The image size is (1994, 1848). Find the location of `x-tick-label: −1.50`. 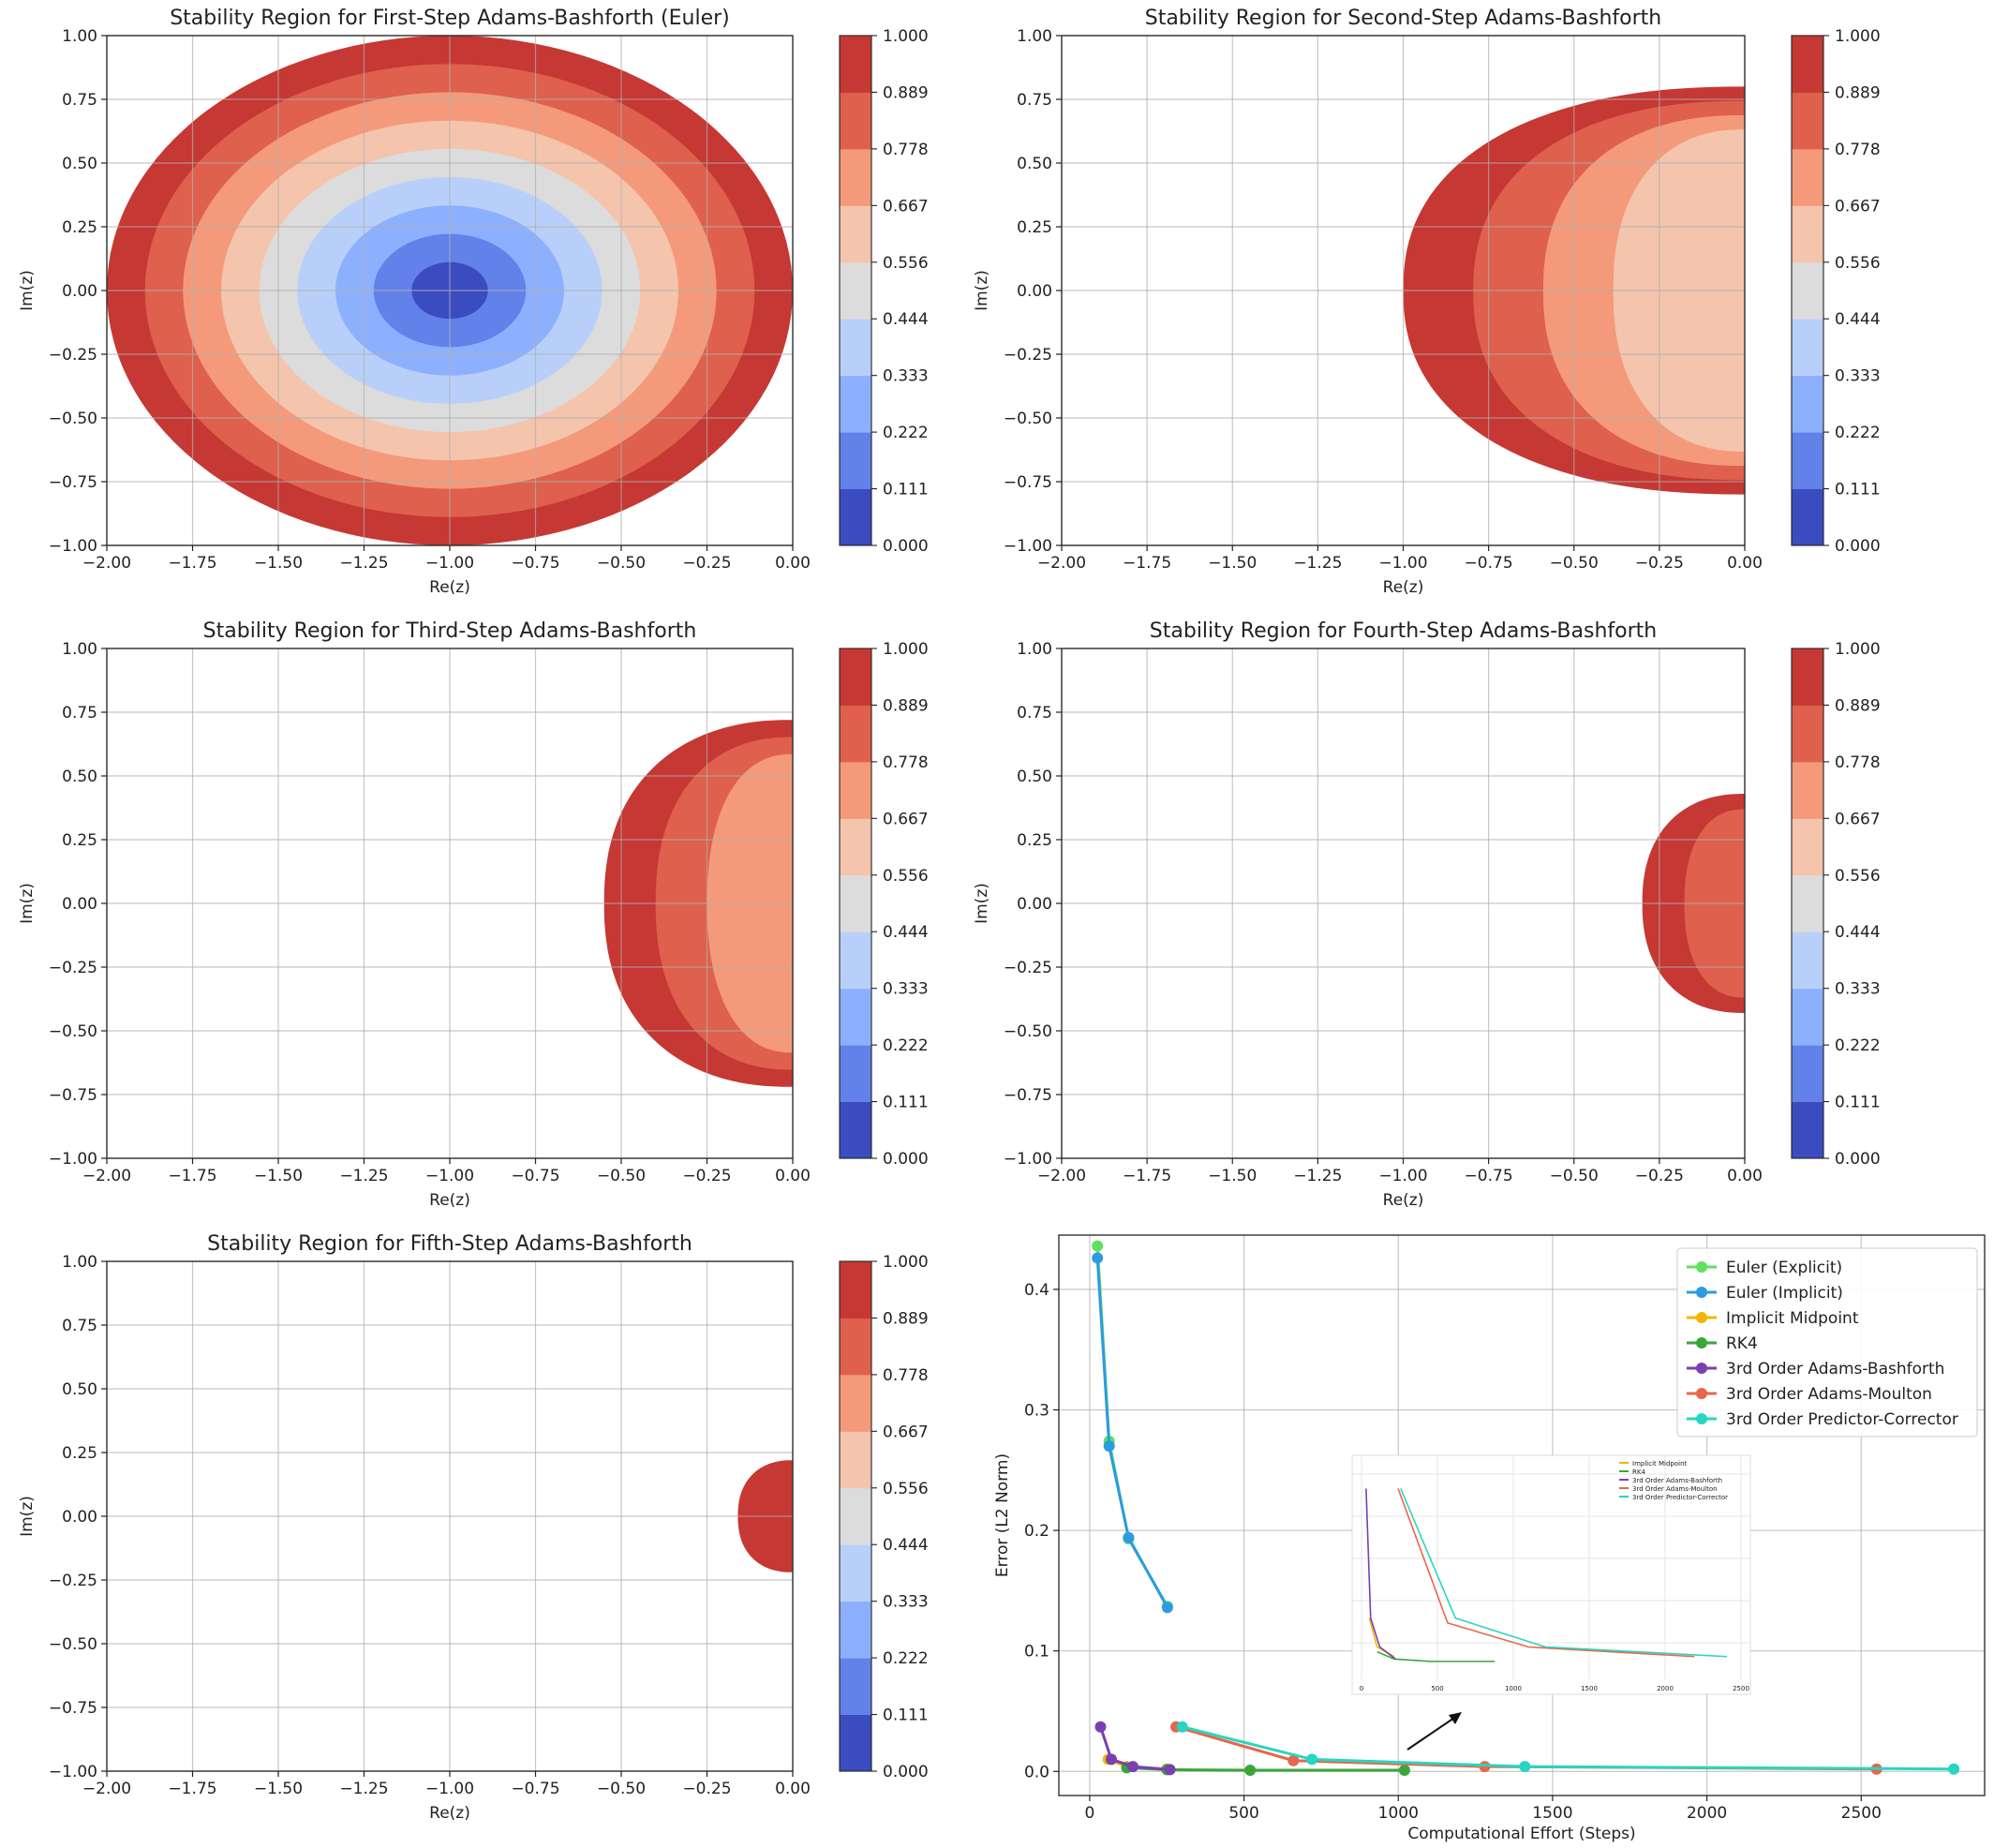

x-tick-label: −1.50 is located at coordinates (278, 1176).